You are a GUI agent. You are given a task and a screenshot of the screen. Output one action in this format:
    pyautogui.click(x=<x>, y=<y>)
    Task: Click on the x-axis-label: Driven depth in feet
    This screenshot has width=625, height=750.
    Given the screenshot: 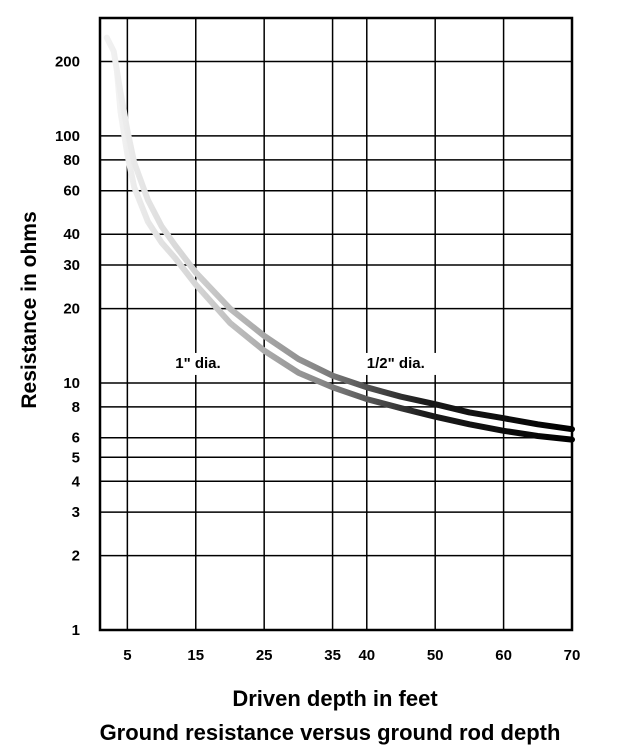 What is the action you would take?
    pyautogui.click(x=335, y=698)
    